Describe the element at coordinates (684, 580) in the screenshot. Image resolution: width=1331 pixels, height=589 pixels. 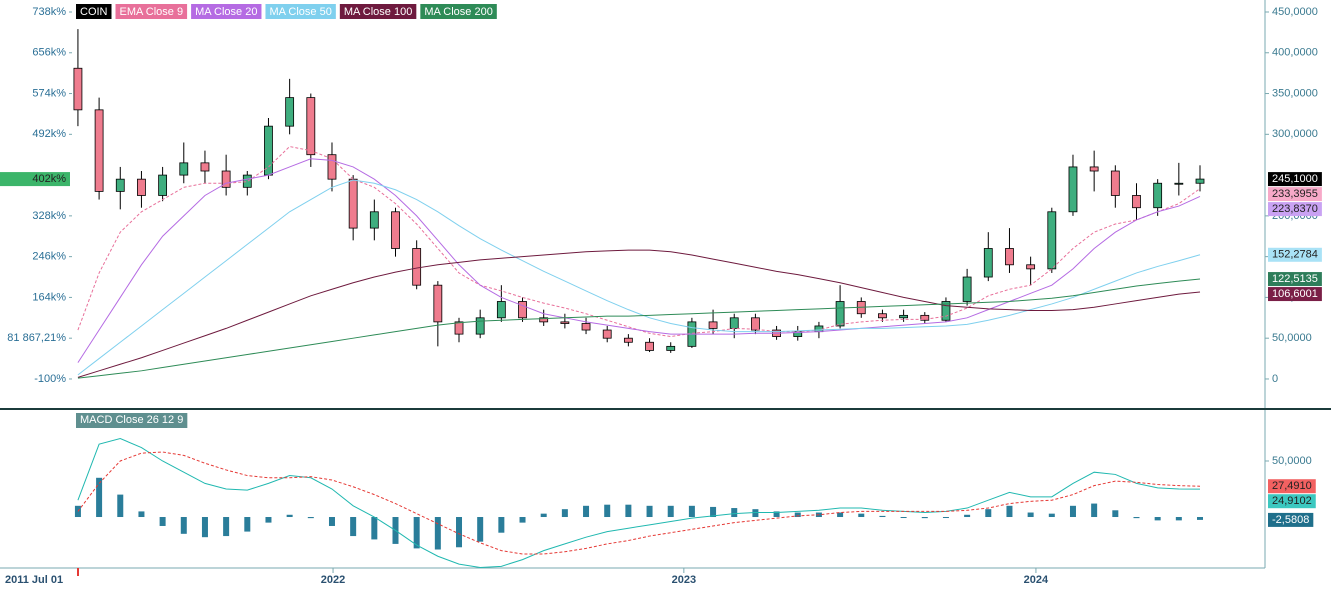
I see `x-tick-label: 2023` at that location.